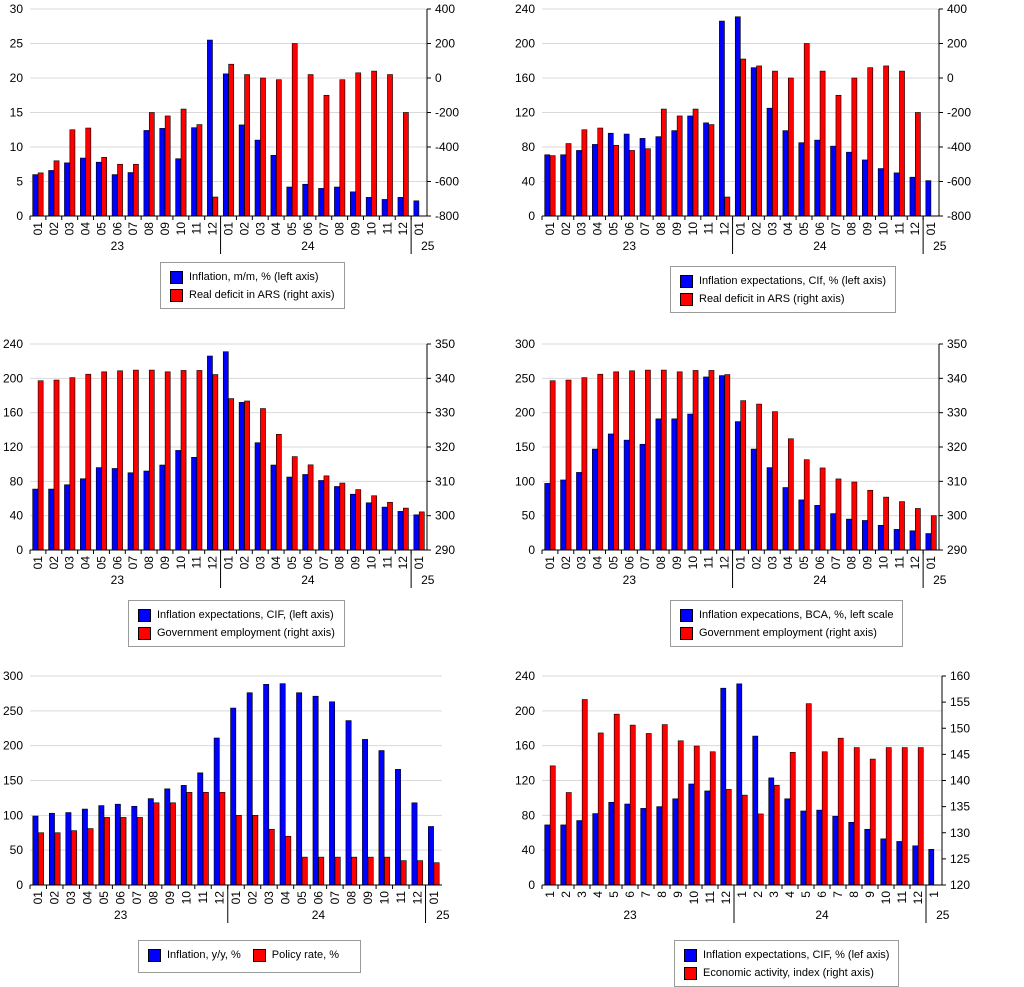 The height and width of the screenshot is (987, 1024). Describe the element at coordinates (959, 113) in the screenshot. I see `y-tick-label-right: -200` at that location.